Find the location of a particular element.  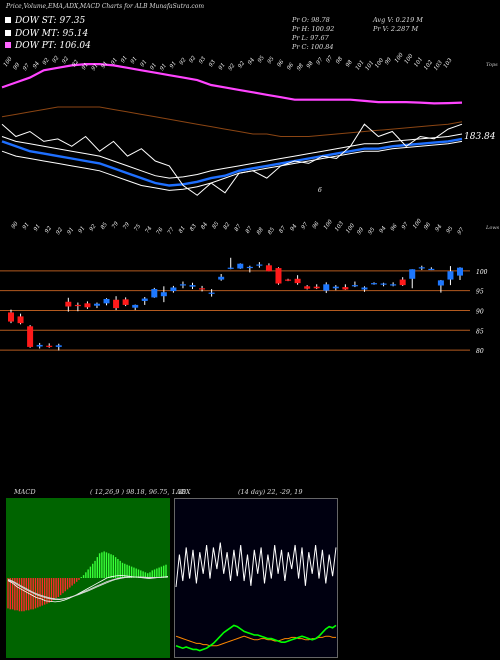

legend-dow-mt: DOW MT: 95.14 is located at coordinates (46, 34).